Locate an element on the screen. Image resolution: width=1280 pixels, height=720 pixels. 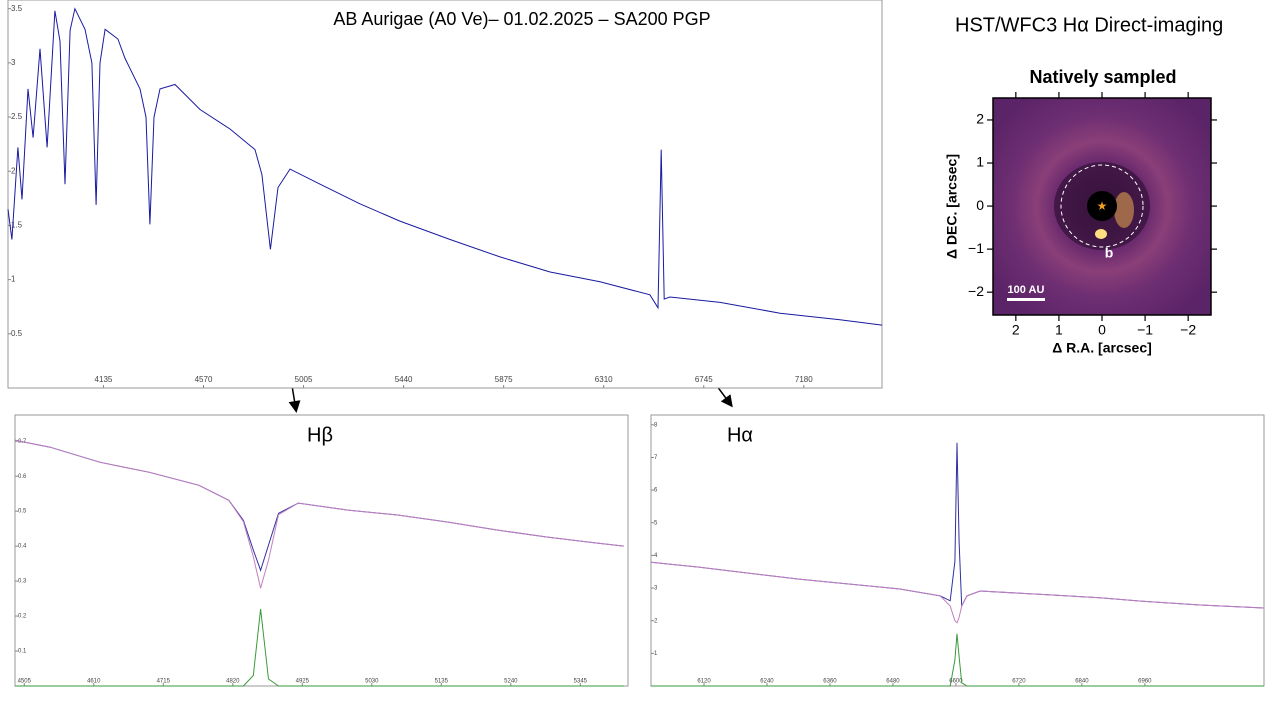
x-tick-label: 1 is located at coordinates (1059, 330).